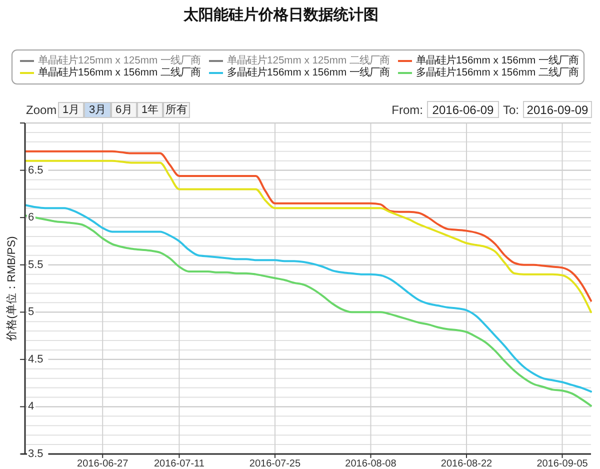 This screenshot has height=469, width=600. I want to click on legend-label: 单晶硅片125mm x 125mm 二线厂商, so click(308, 60).